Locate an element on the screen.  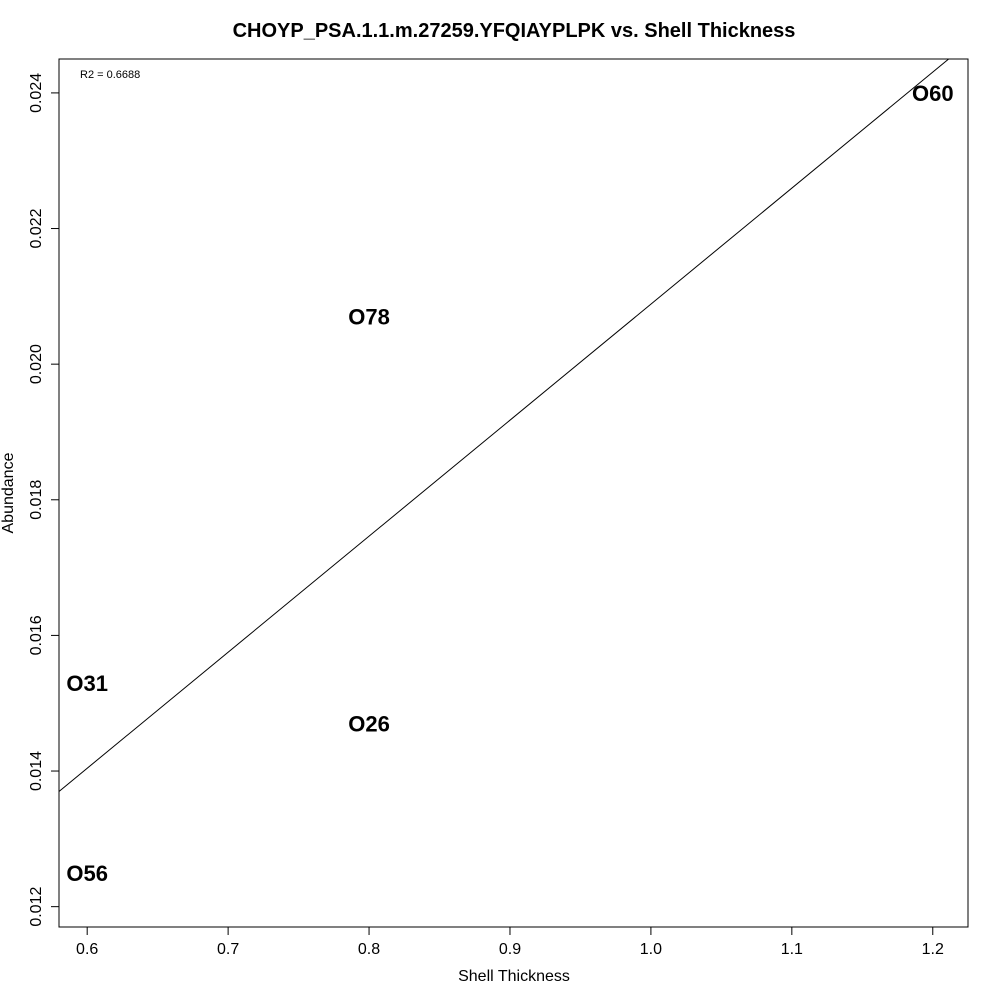
x-tick-label: 0.7 is located at coordinates (228, 949).